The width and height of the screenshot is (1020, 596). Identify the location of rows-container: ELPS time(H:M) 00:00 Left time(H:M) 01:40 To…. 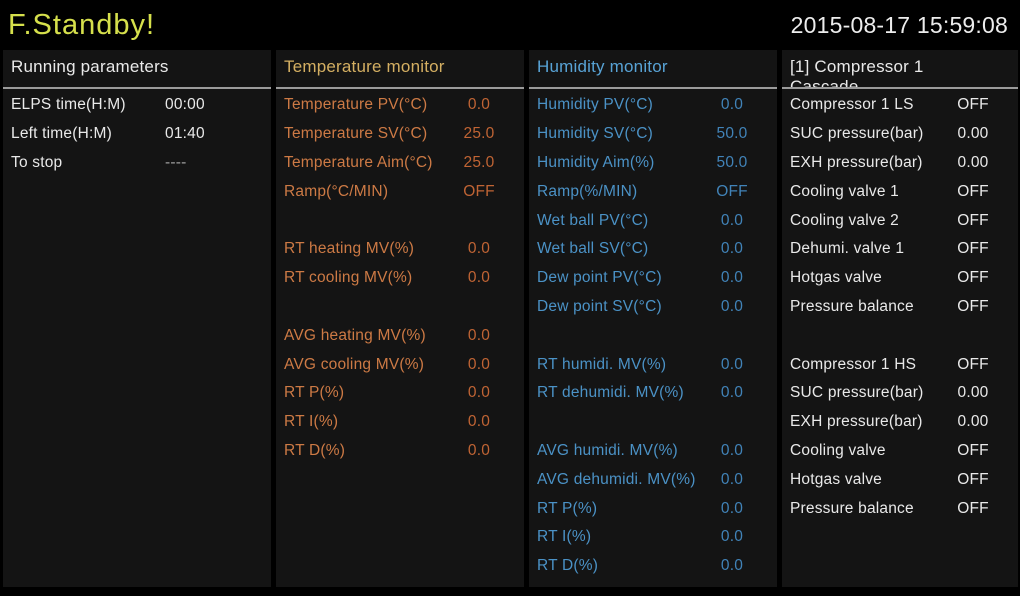
(137, 134).